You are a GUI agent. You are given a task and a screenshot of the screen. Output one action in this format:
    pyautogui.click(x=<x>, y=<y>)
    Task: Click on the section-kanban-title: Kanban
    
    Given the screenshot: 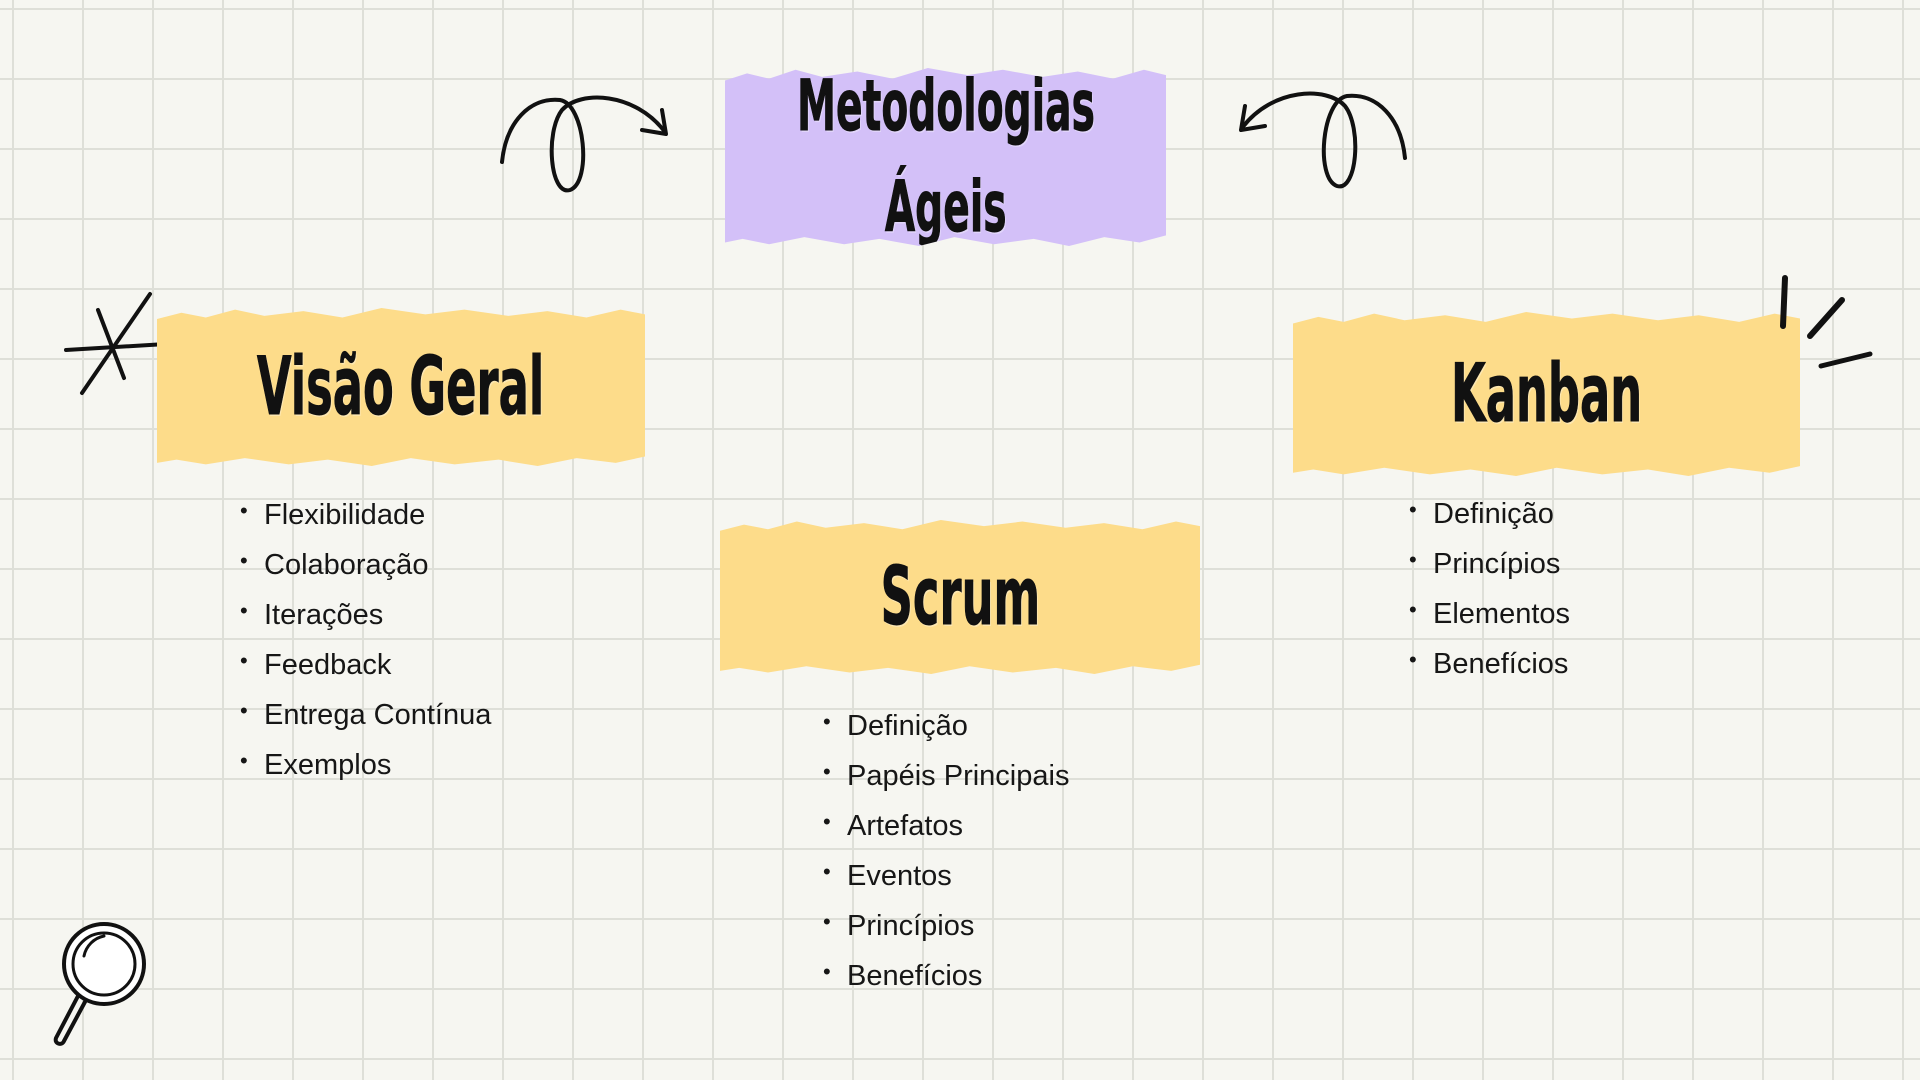 What is the action you would take?
    pyautogui.click(x=1546, y=393)
    